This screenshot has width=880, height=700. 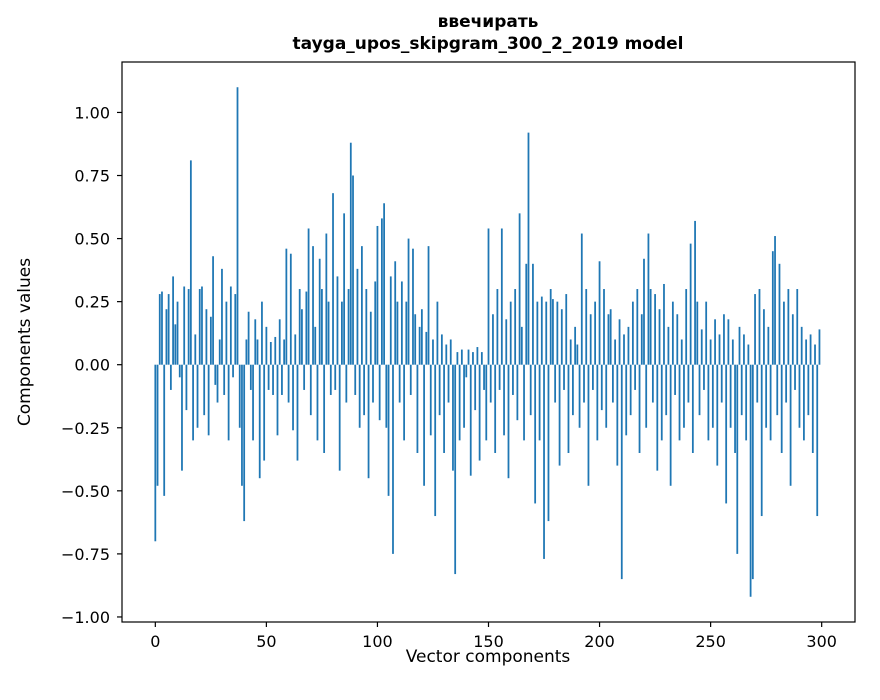 What do you see at coordinates (85, 491) in the screenshot?
I see `y-tick-label: −0.50` at bounding box center [85, 491].